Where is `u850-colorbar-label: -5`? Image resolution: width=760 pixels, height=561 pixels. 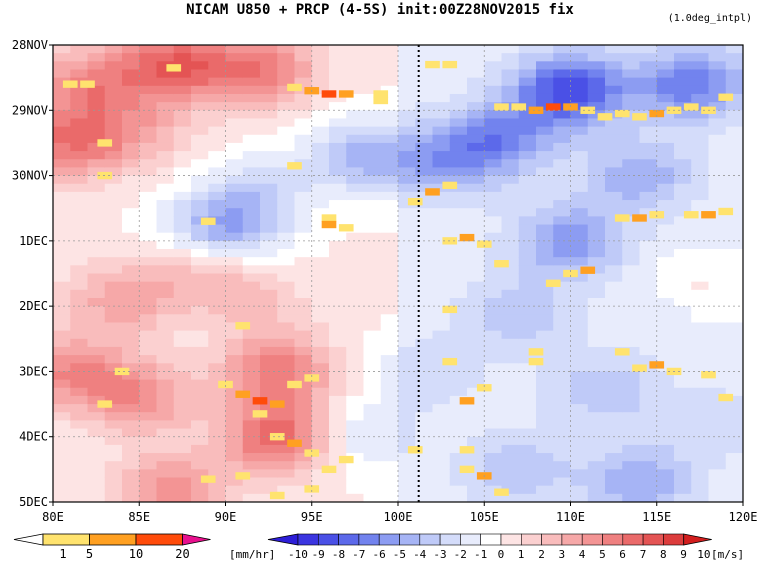 u850-colorbar-label: -5 is located at coordinates (399, 554).